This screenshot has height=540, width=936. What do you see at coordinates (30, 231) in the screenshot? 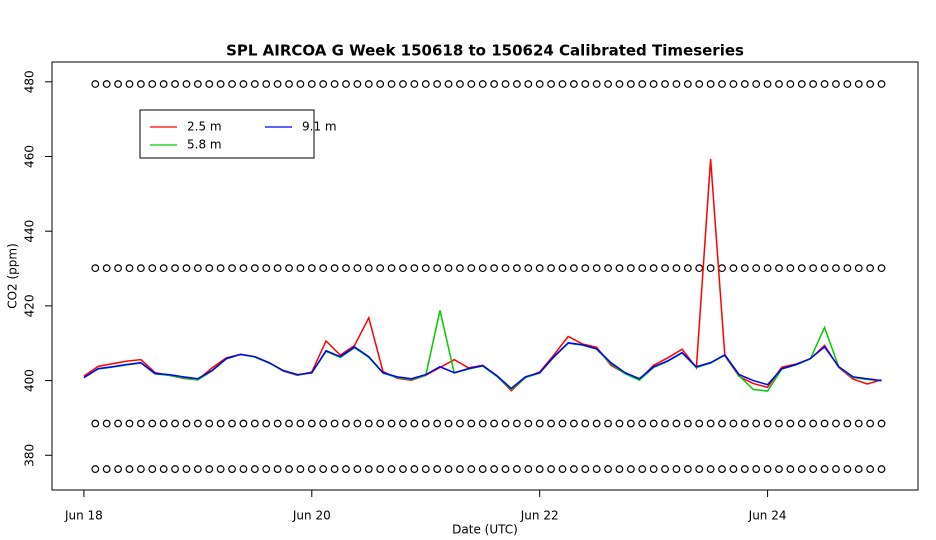
I see `y-tick-label: 440` at bounding box center [30, 231].